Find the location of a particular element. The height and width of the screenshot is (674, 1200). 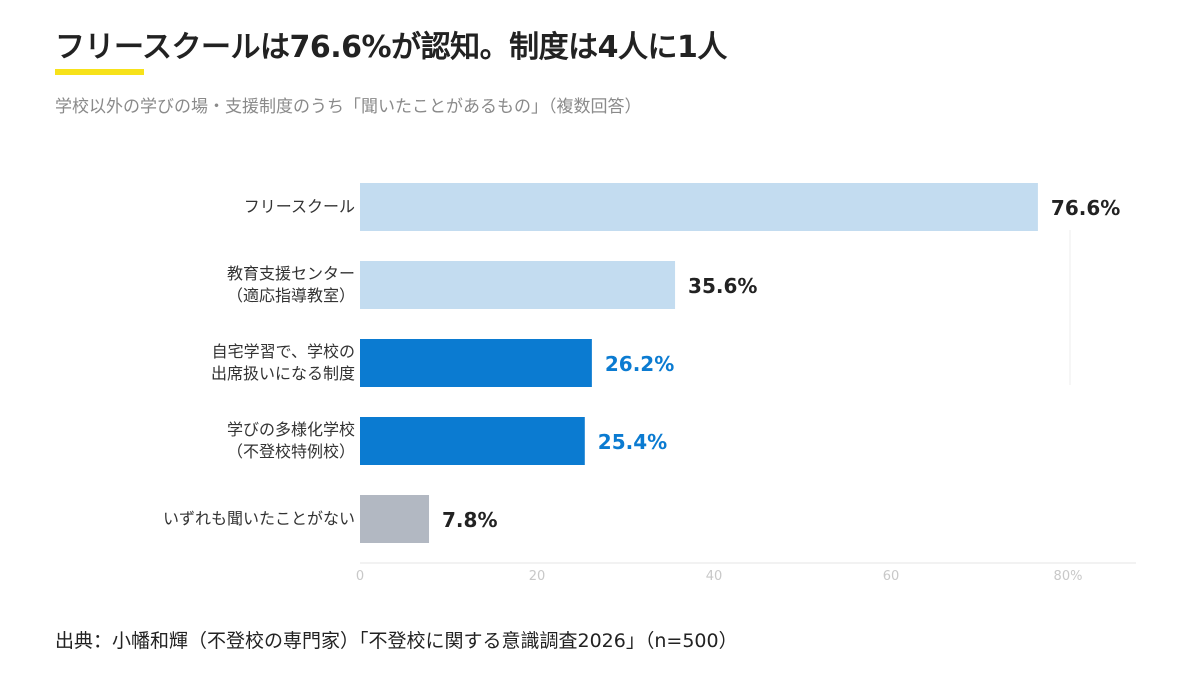

data-label: 76.6% is located at coordinates (1085, 208).